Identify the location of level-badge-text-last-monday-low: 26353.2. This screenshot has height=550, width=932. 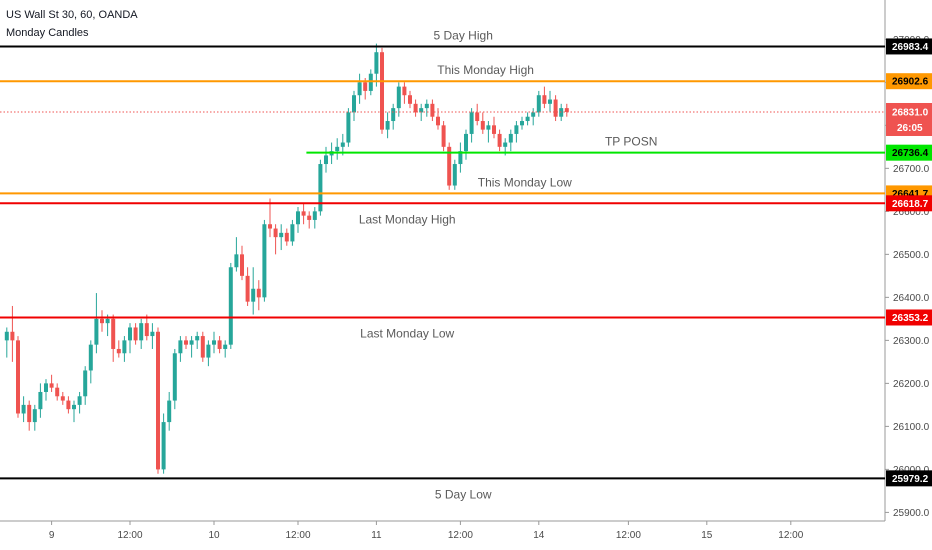
(910, 318).